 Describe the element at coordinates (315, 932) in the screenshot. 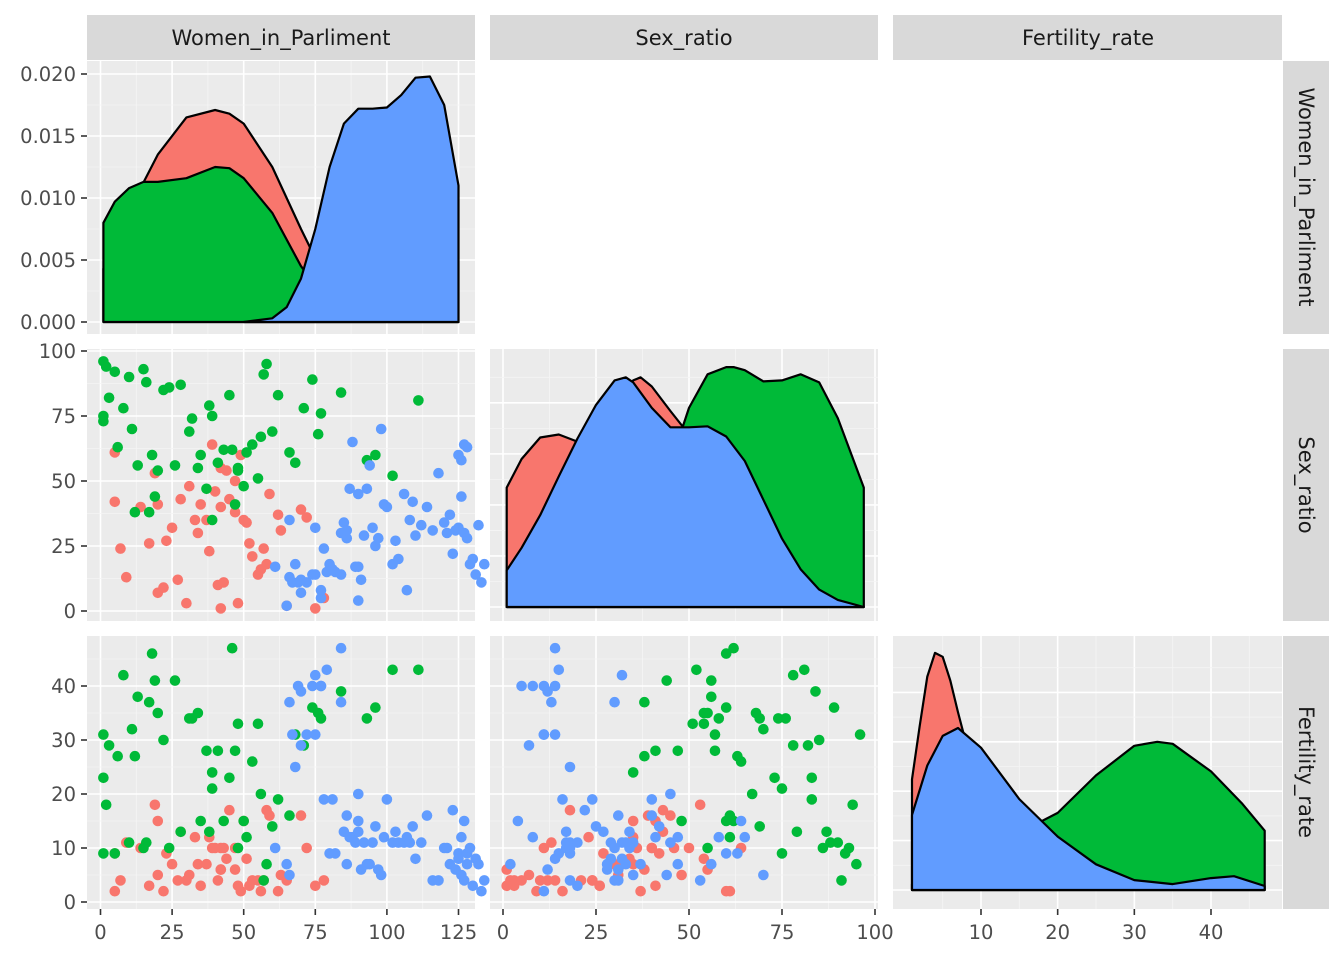

I see `x-tick-label-col1-3: 75` at that location.